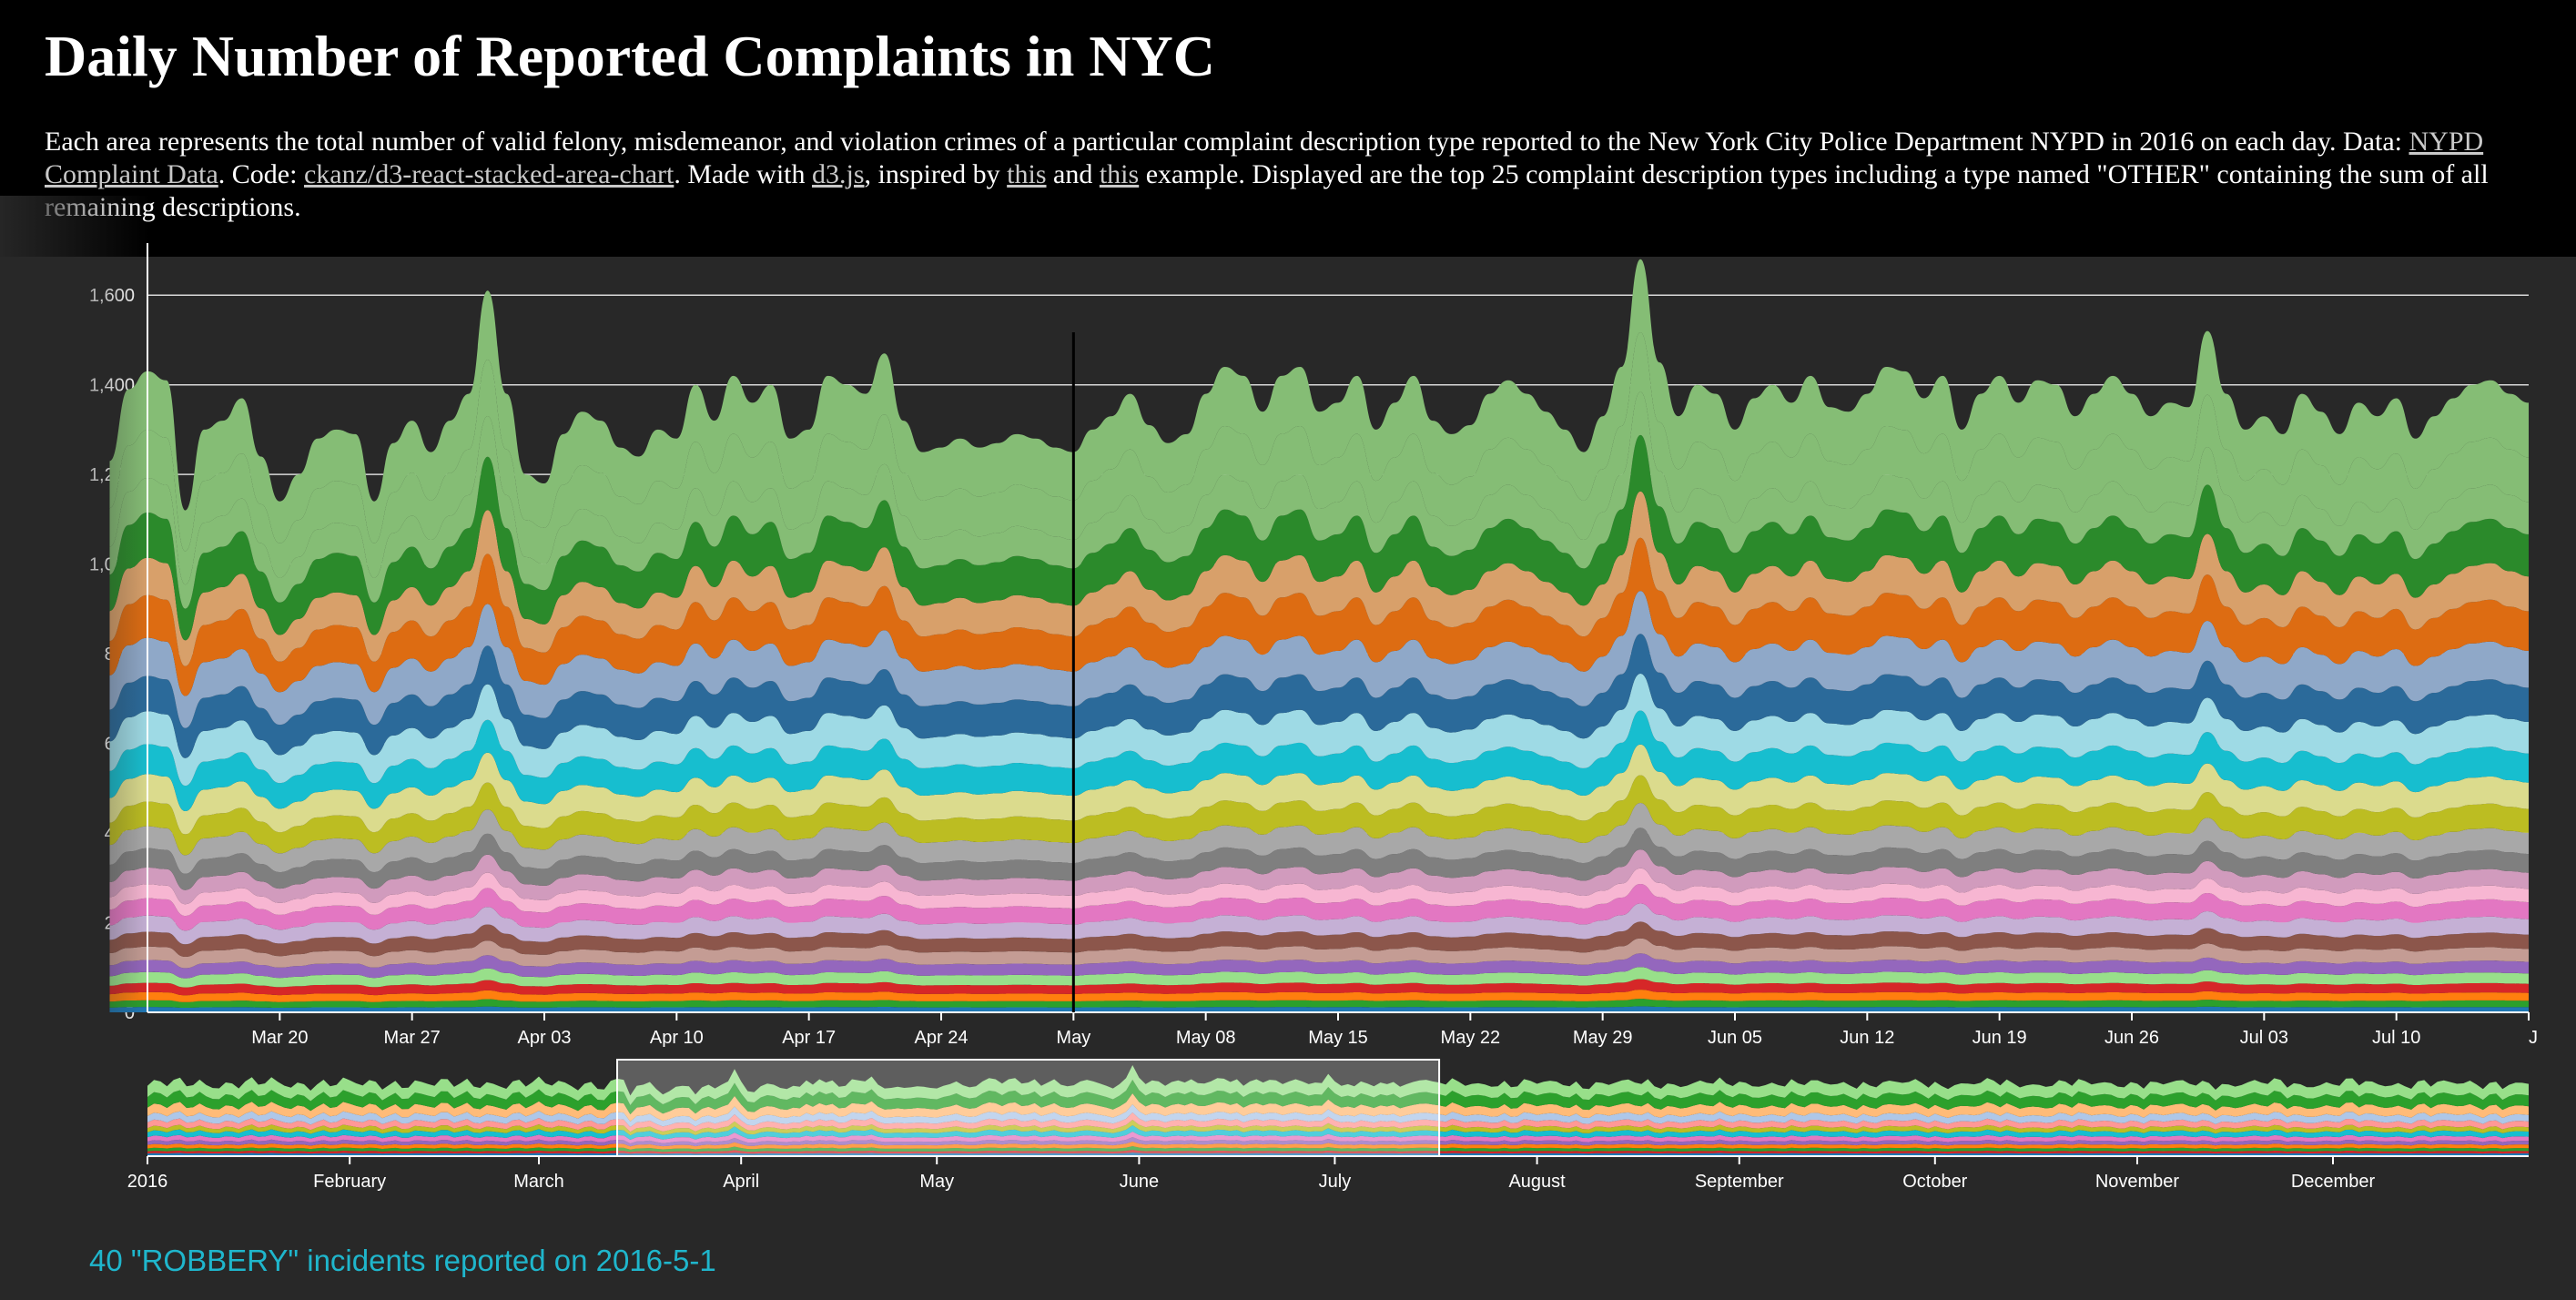 This screenshot has height=1300, width=2576. What do you see at coordinates (2264, 1038) in the screenshot?
I see `x-tick-label: Jul 03` at bounding box center [2264, 1038].